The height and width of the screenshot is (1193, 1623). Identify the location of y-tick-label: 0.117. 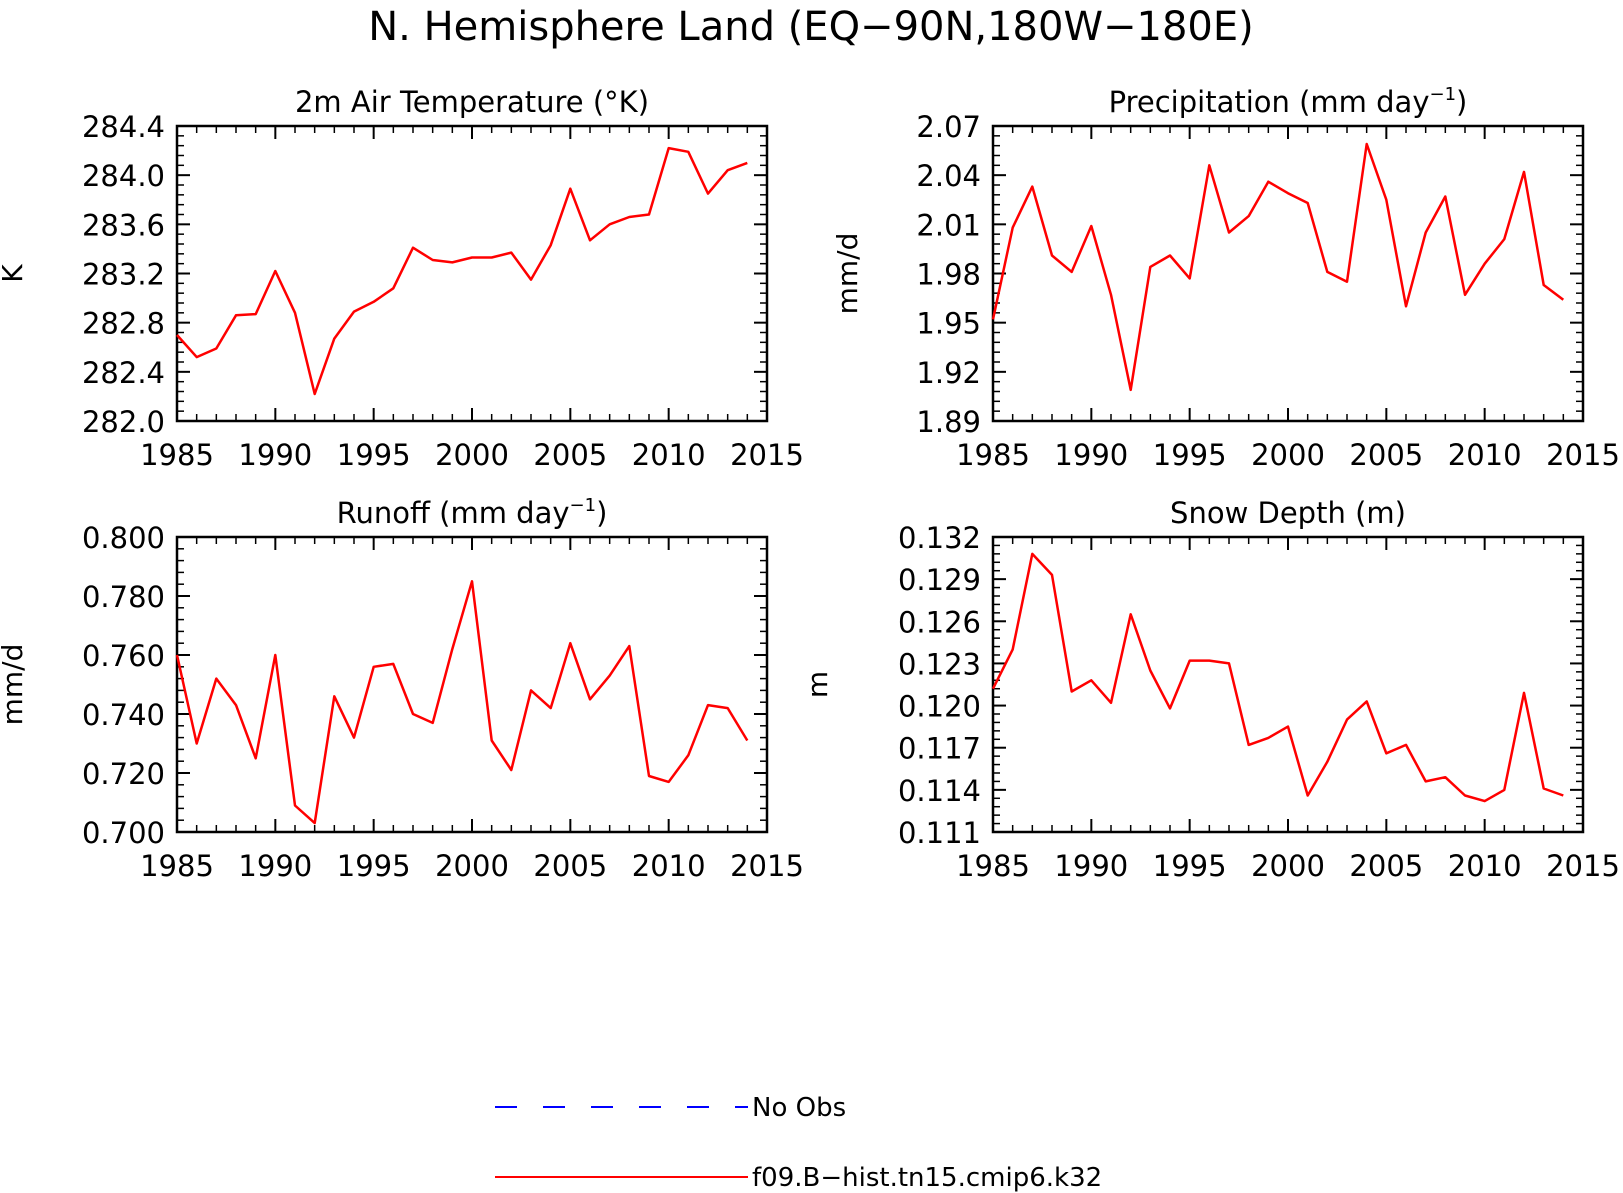
(939, 749).